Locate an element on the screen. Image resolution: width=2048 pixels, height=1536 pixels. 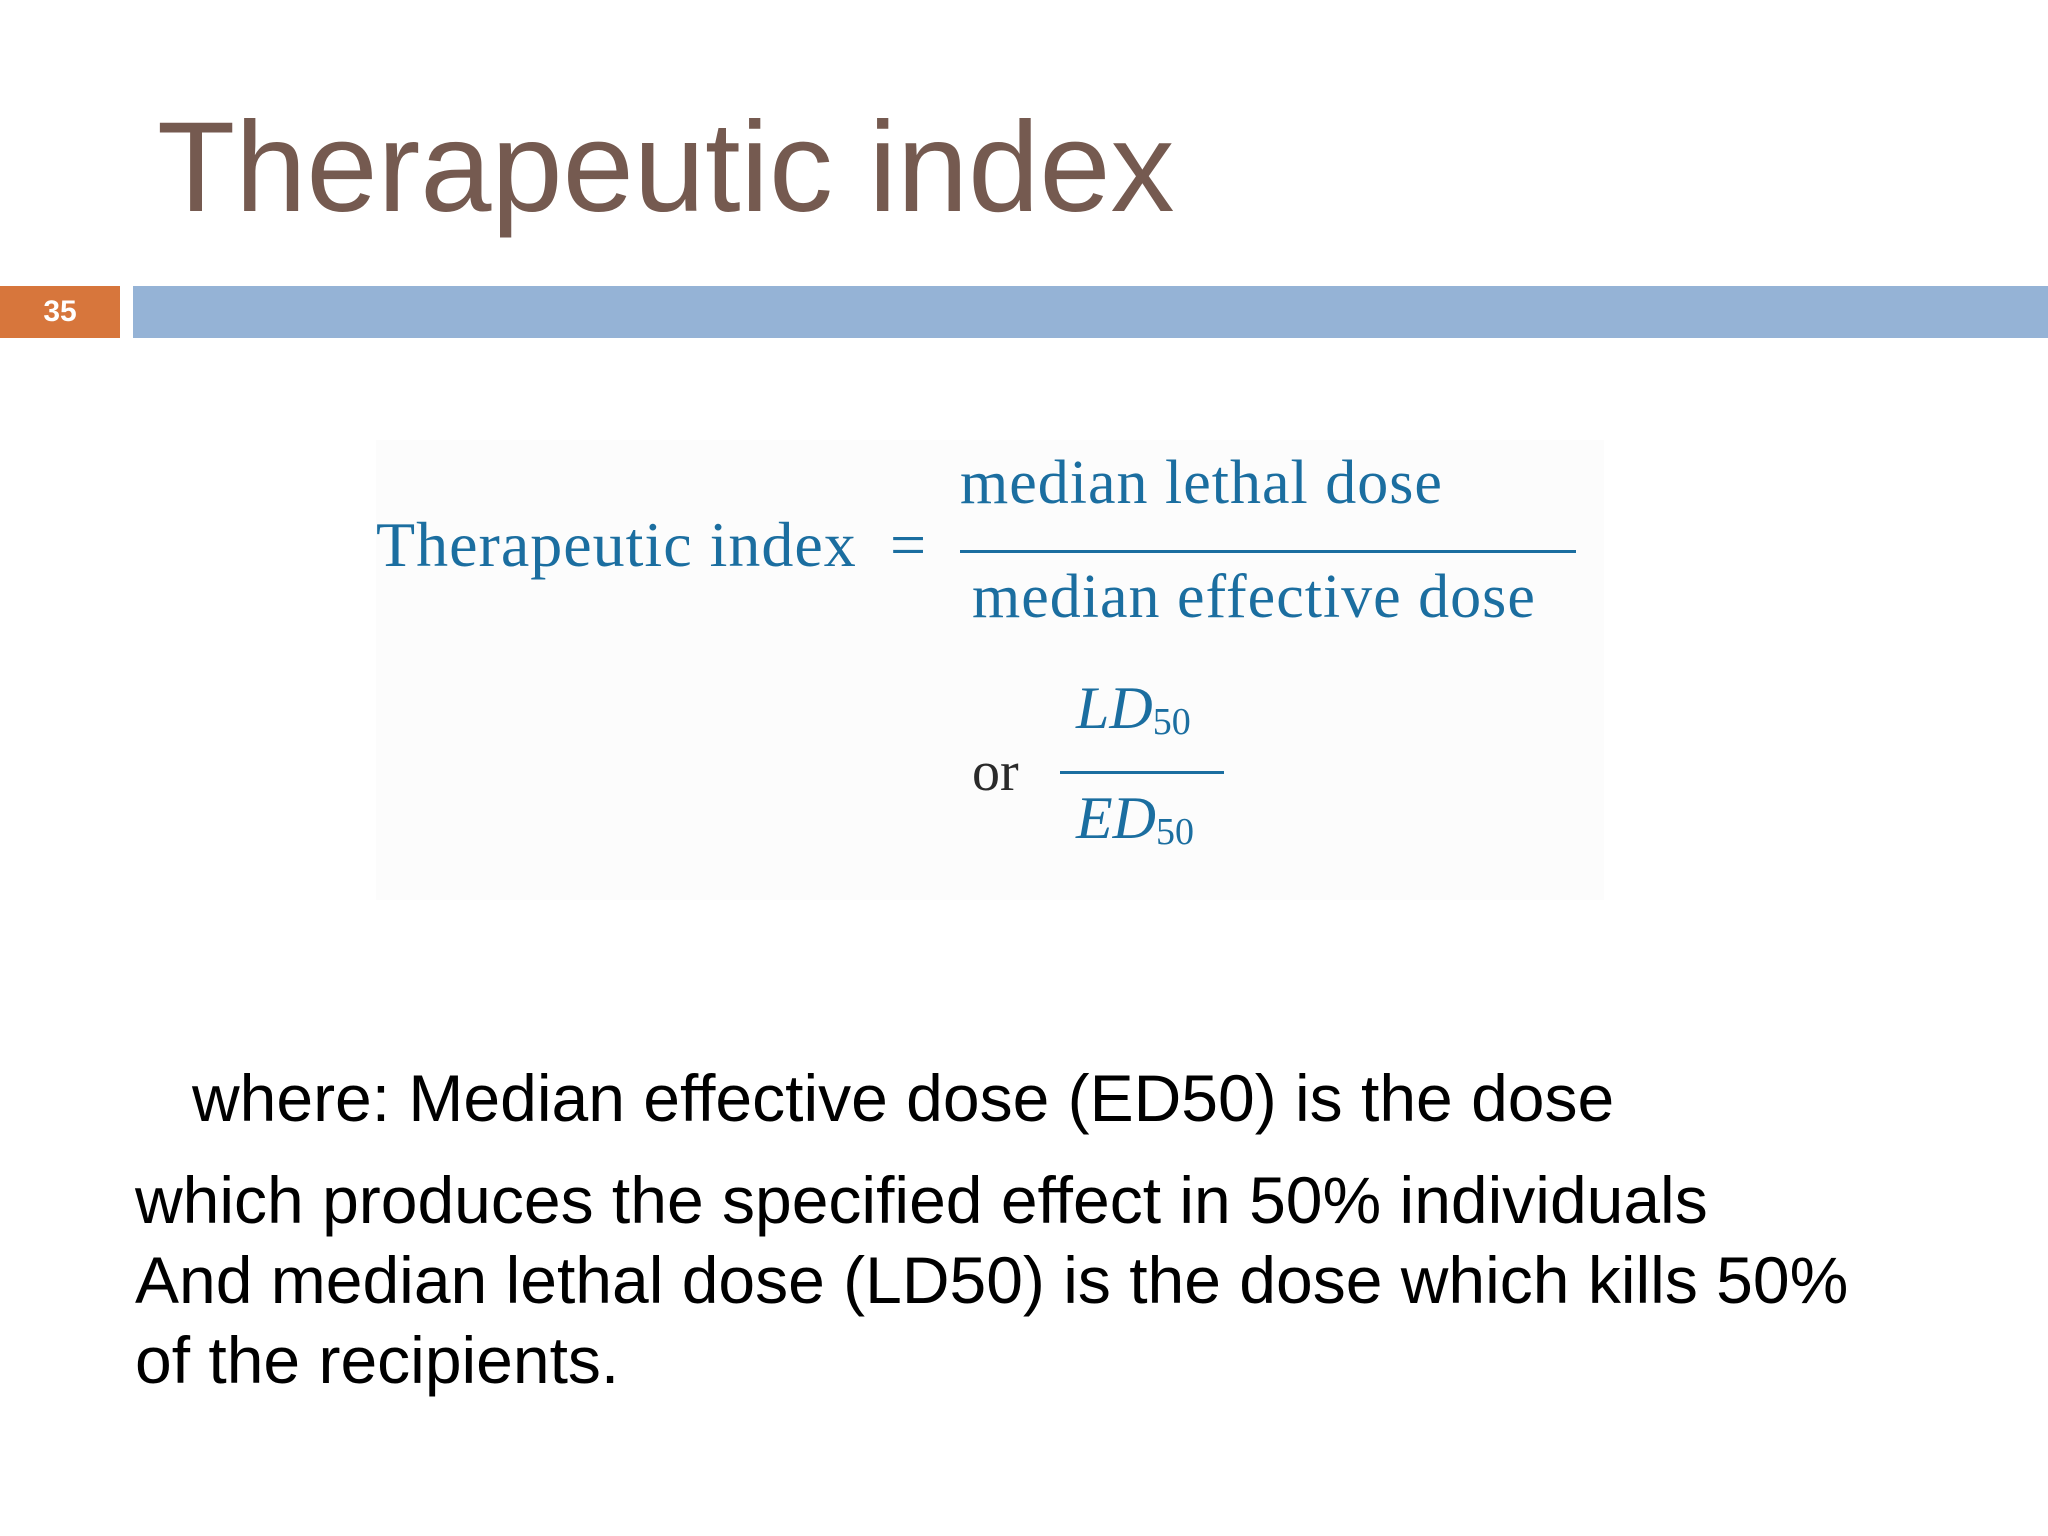
ld-symbol: LD is located at coordinates (1114, 708).